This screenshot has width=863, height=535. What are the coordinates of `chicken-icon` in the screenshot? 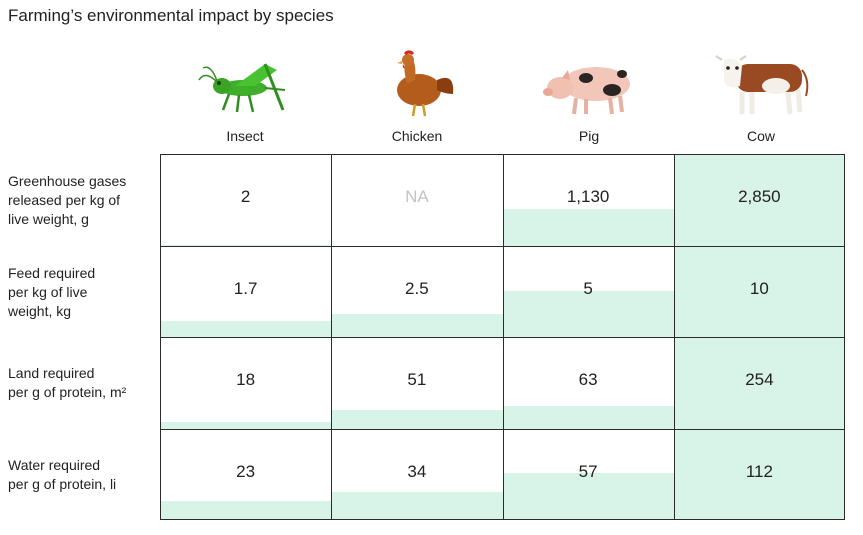 It's located at (417, 86).